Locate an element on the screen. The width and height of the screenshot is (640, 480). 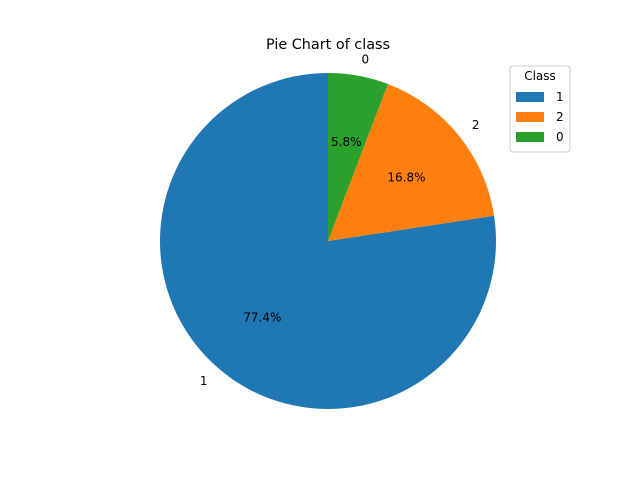
percent-label-0: 5.8% is located at coordinates (346, 142).